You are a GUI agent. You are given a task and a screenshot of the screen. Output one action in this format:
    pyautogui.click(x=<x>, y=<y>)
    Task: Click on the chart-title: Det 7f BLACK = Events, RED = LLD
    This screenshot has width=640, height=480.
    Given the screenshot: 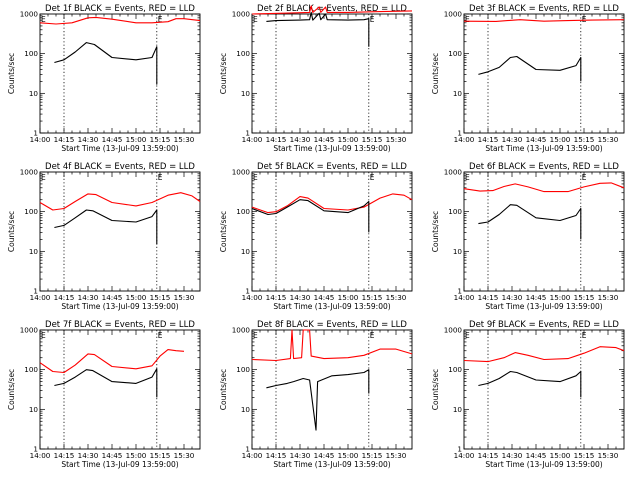 What is the action you would take?
    pyautogui.click(x=120, y=325)
    